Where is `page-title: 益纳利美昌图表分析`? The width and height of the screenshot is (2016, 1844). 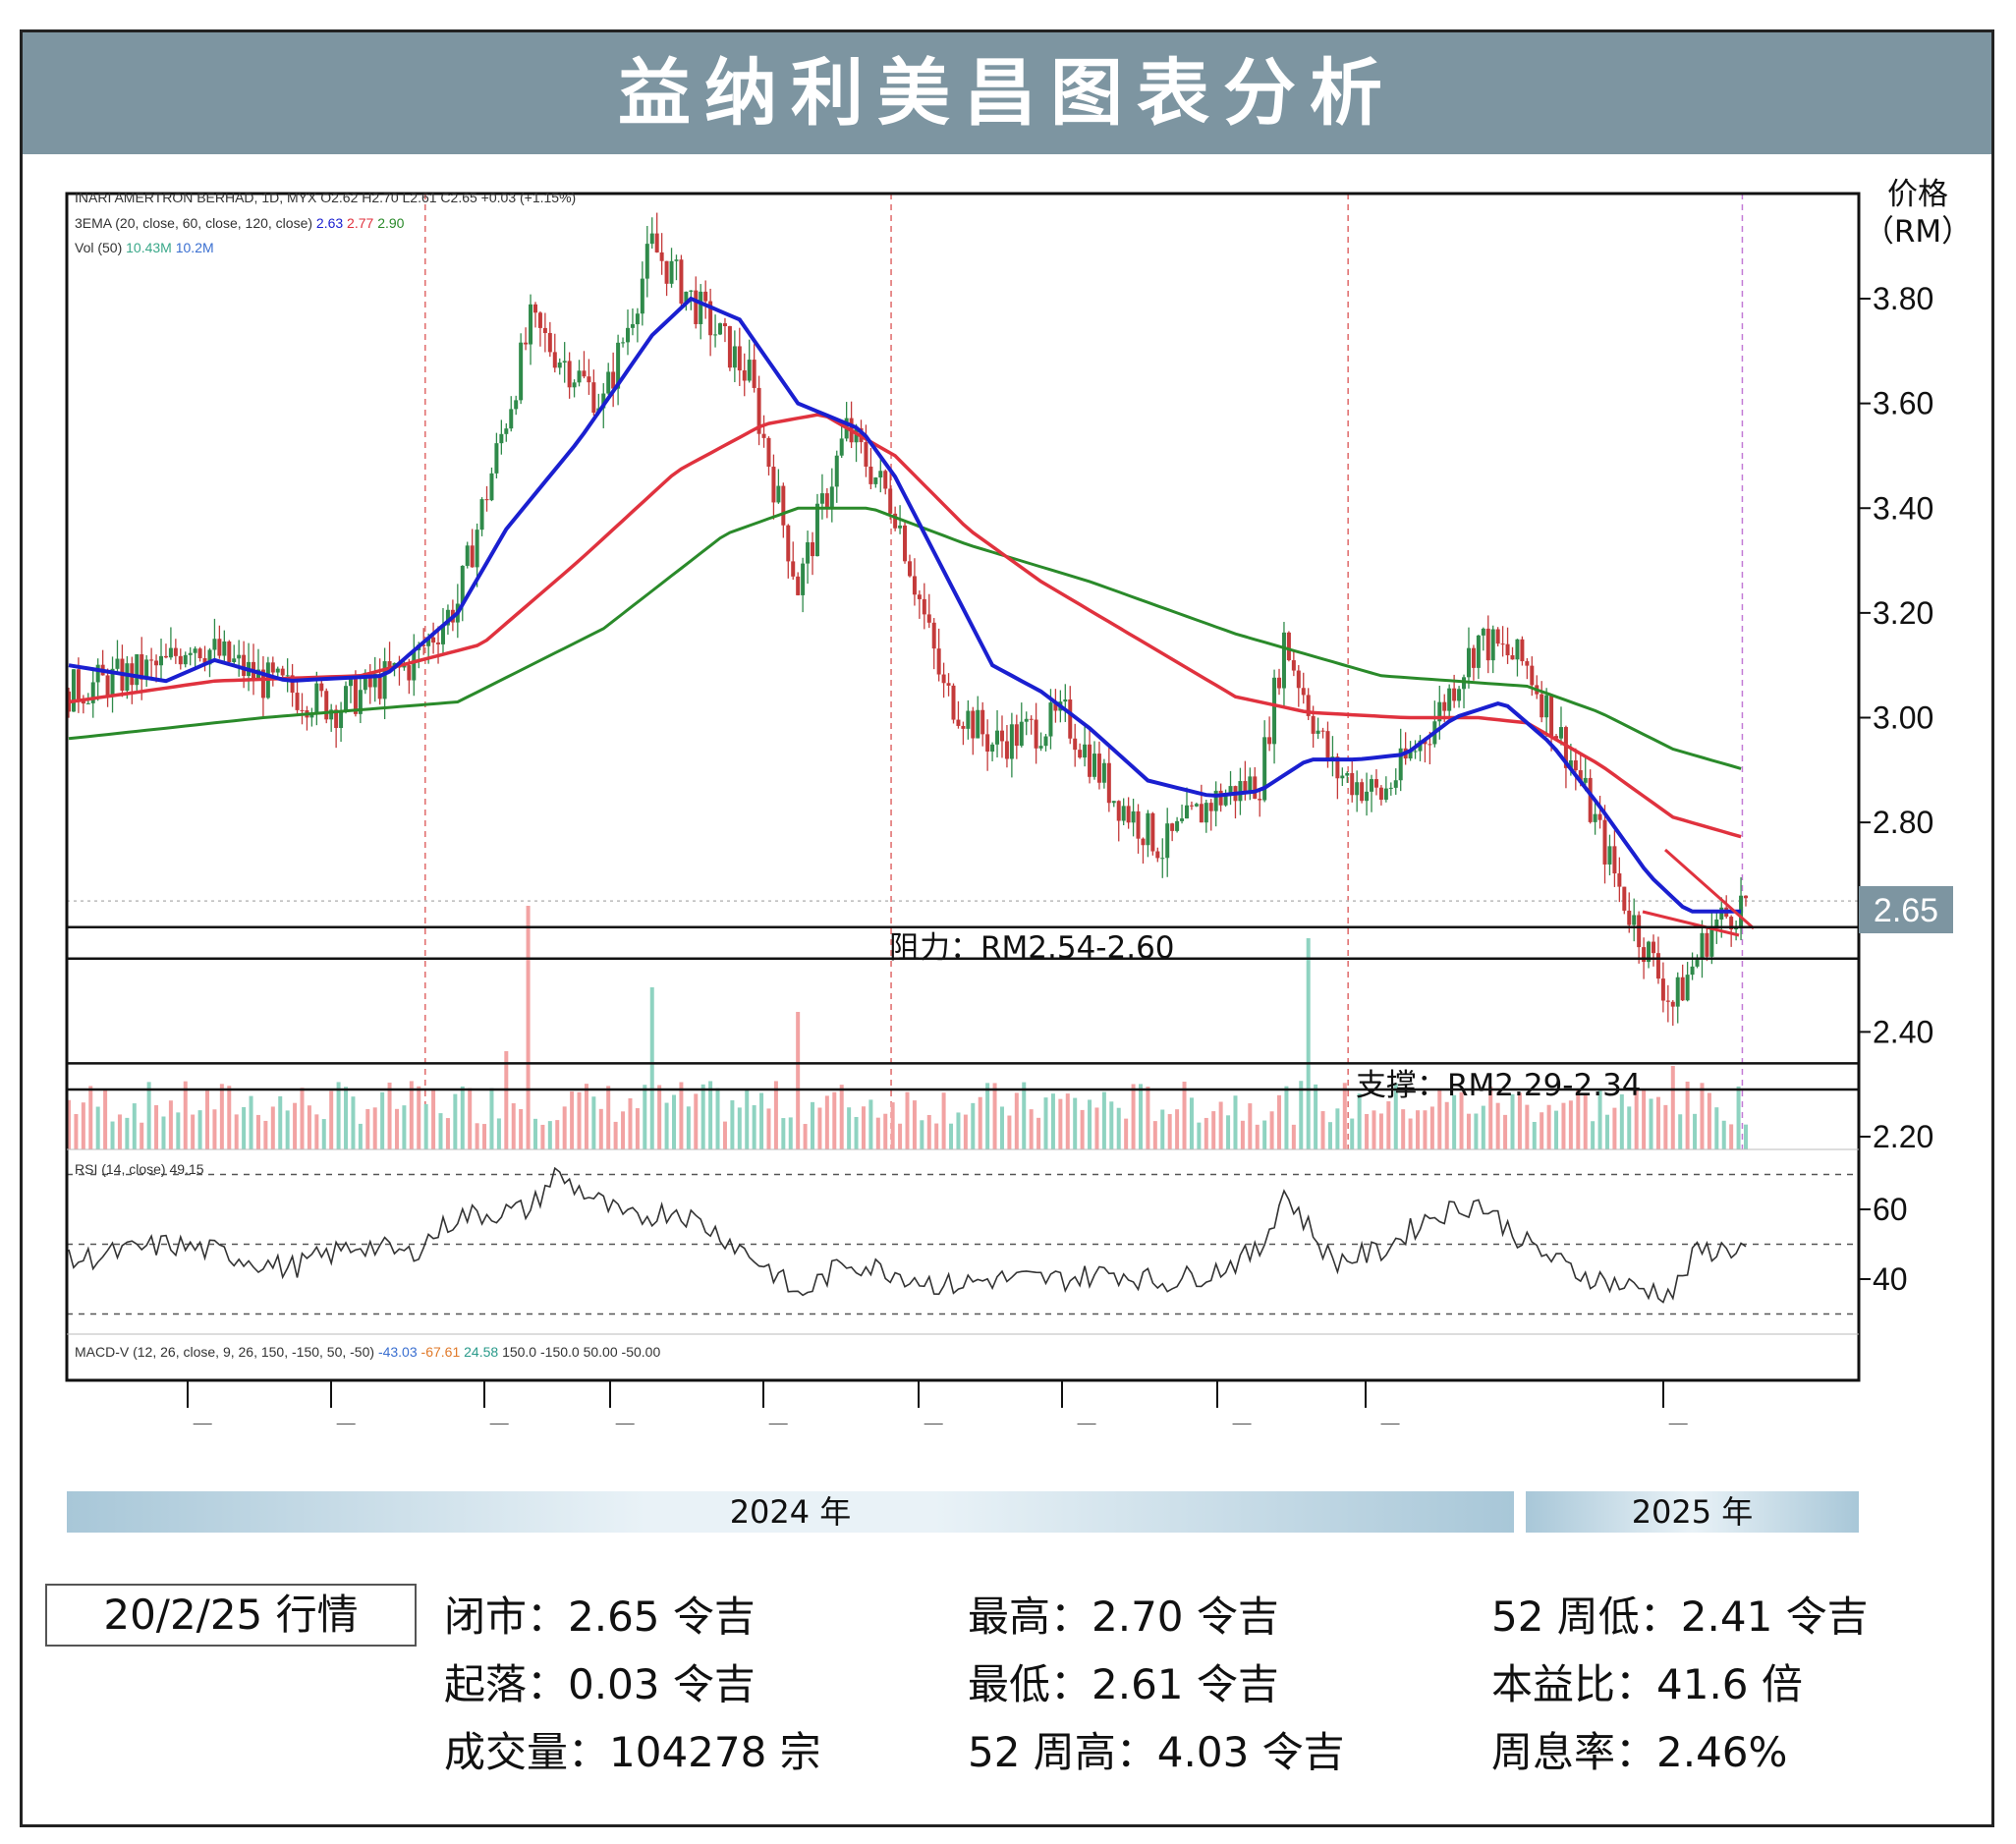
page-title: 益纳利美昌图表分析 is located at coordinates (1007, 93).